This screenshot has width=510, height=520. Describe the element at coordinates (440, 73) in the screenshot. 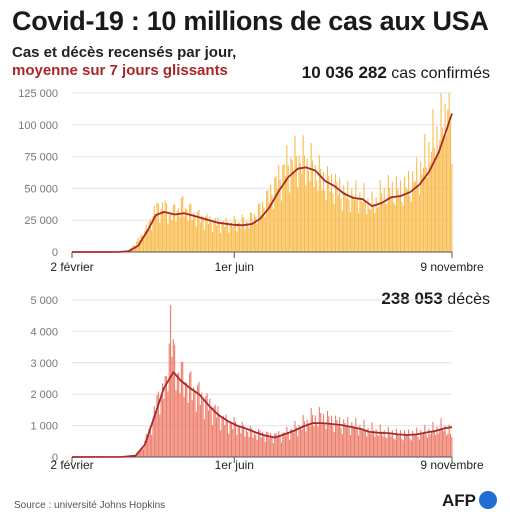

I see `cases-total-label: cas confirmés` at that location.